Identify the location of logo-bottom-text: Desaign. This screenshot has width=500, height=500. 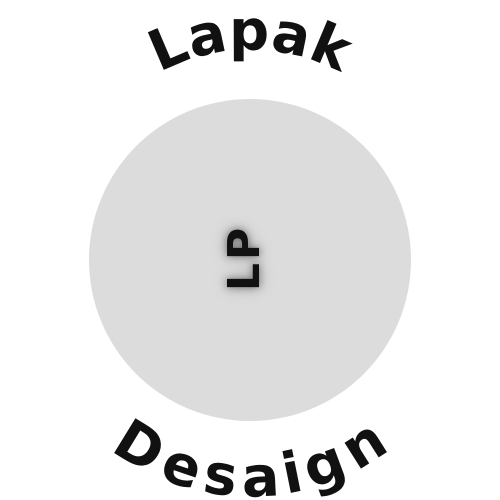
(251, 453).